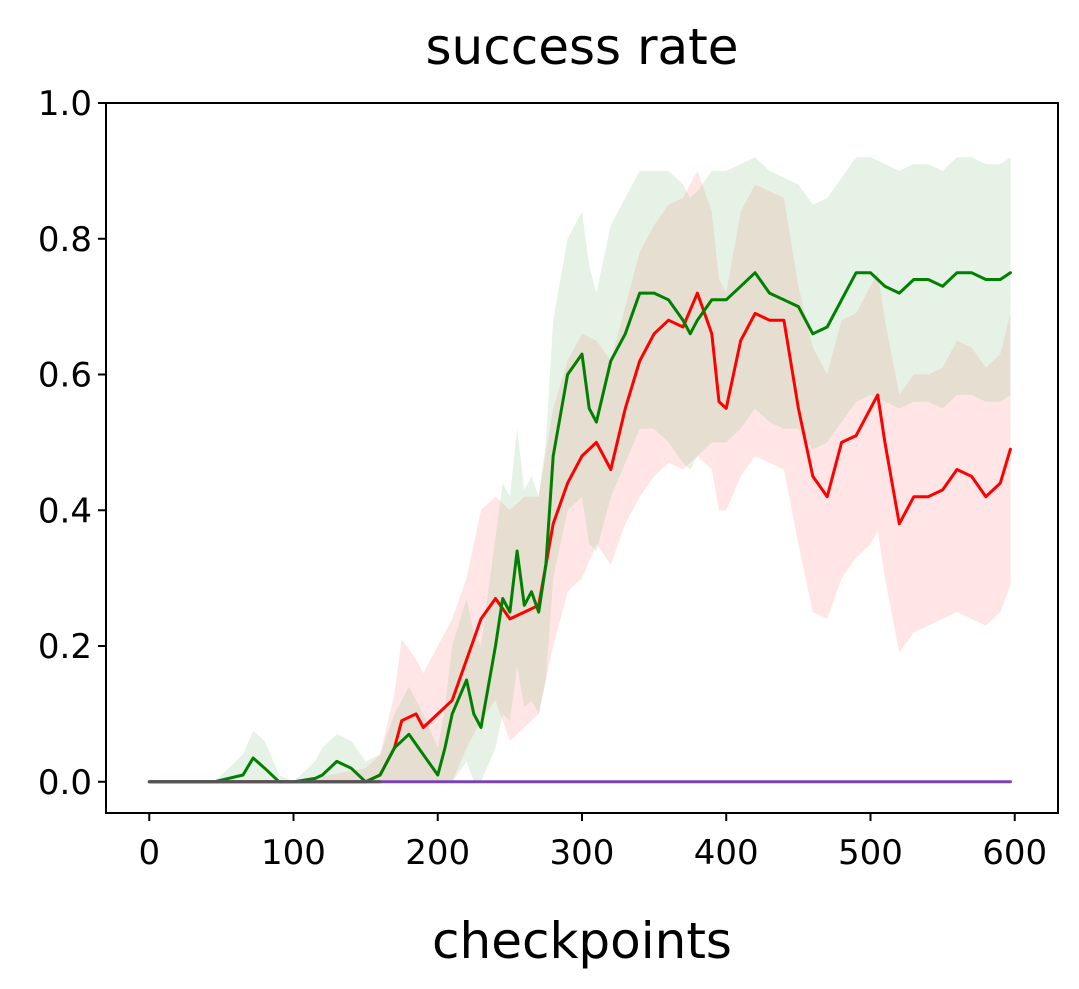 This screenshot has width=1079, height=989. I want to click on chart-title: success rate, so click(581, 47).